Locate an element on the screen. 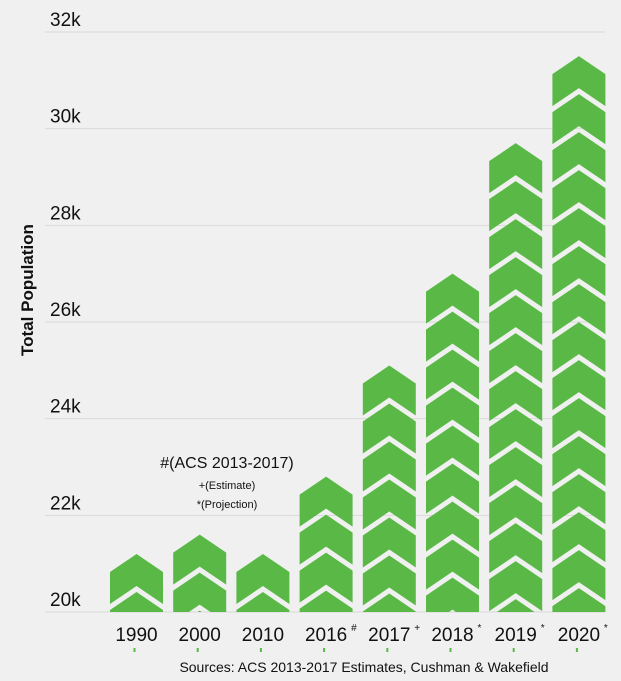 The width and height of the screenshot is (621, 681). x-tick-label: 2000 is located at coordinates (200, 635).